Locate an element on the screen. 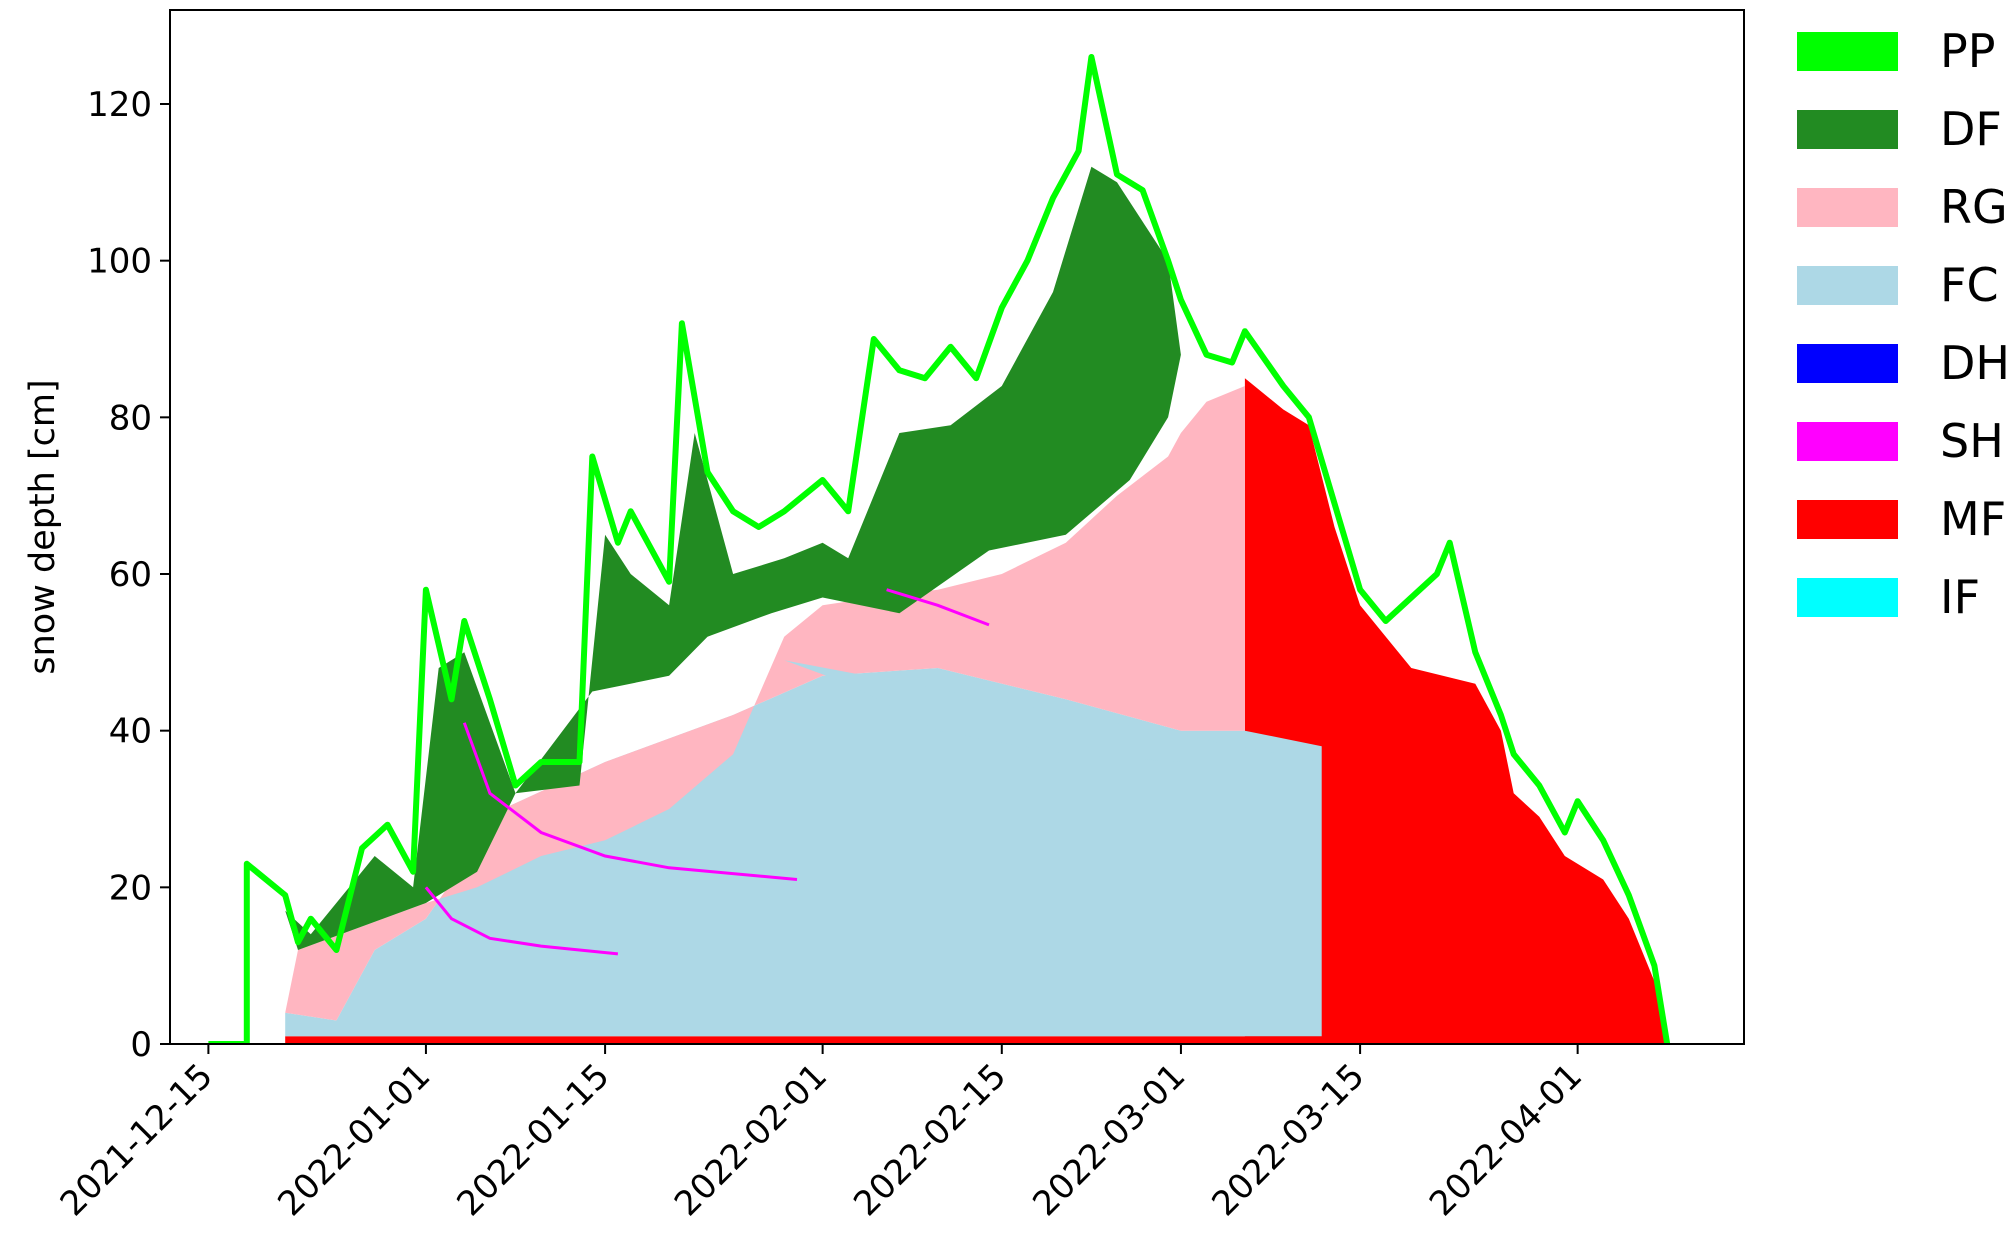 The image size is (2010, 1253). y-axis-title: snow depth [cm] is located at coordinates (43, 526).